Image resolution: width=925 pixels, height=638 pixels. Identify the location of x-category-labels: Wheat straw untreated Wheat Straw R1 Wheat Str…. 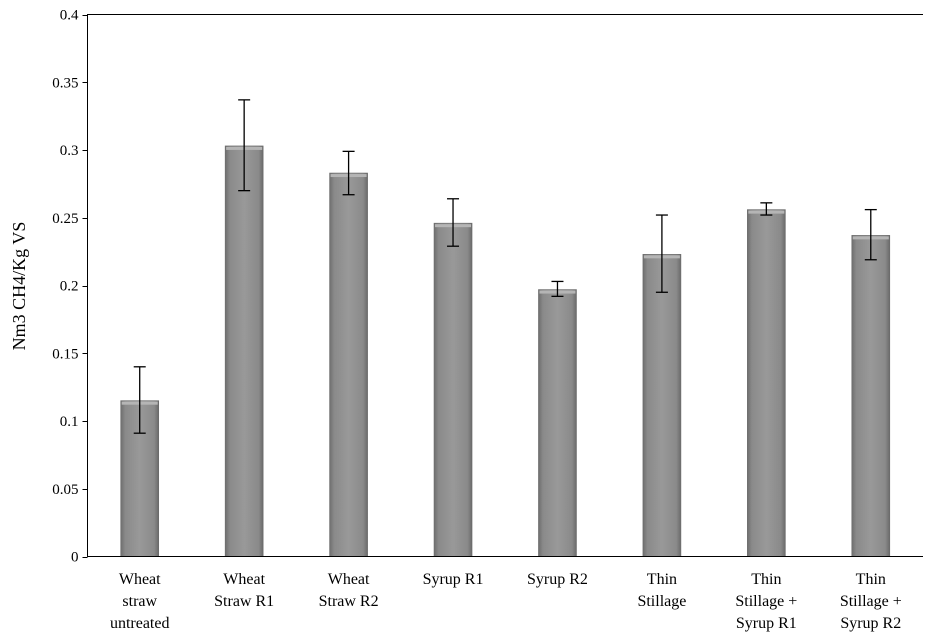
(506, 601).